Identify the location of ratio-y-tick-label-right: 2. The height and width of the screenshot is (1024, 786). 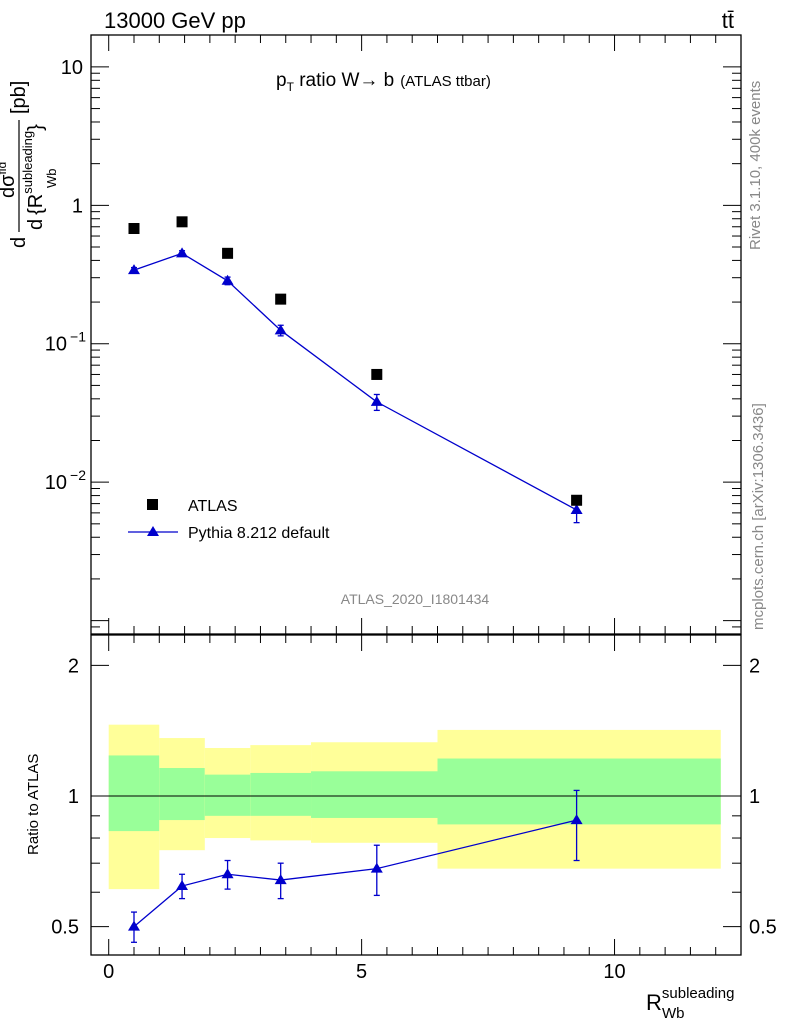
(754, 666).